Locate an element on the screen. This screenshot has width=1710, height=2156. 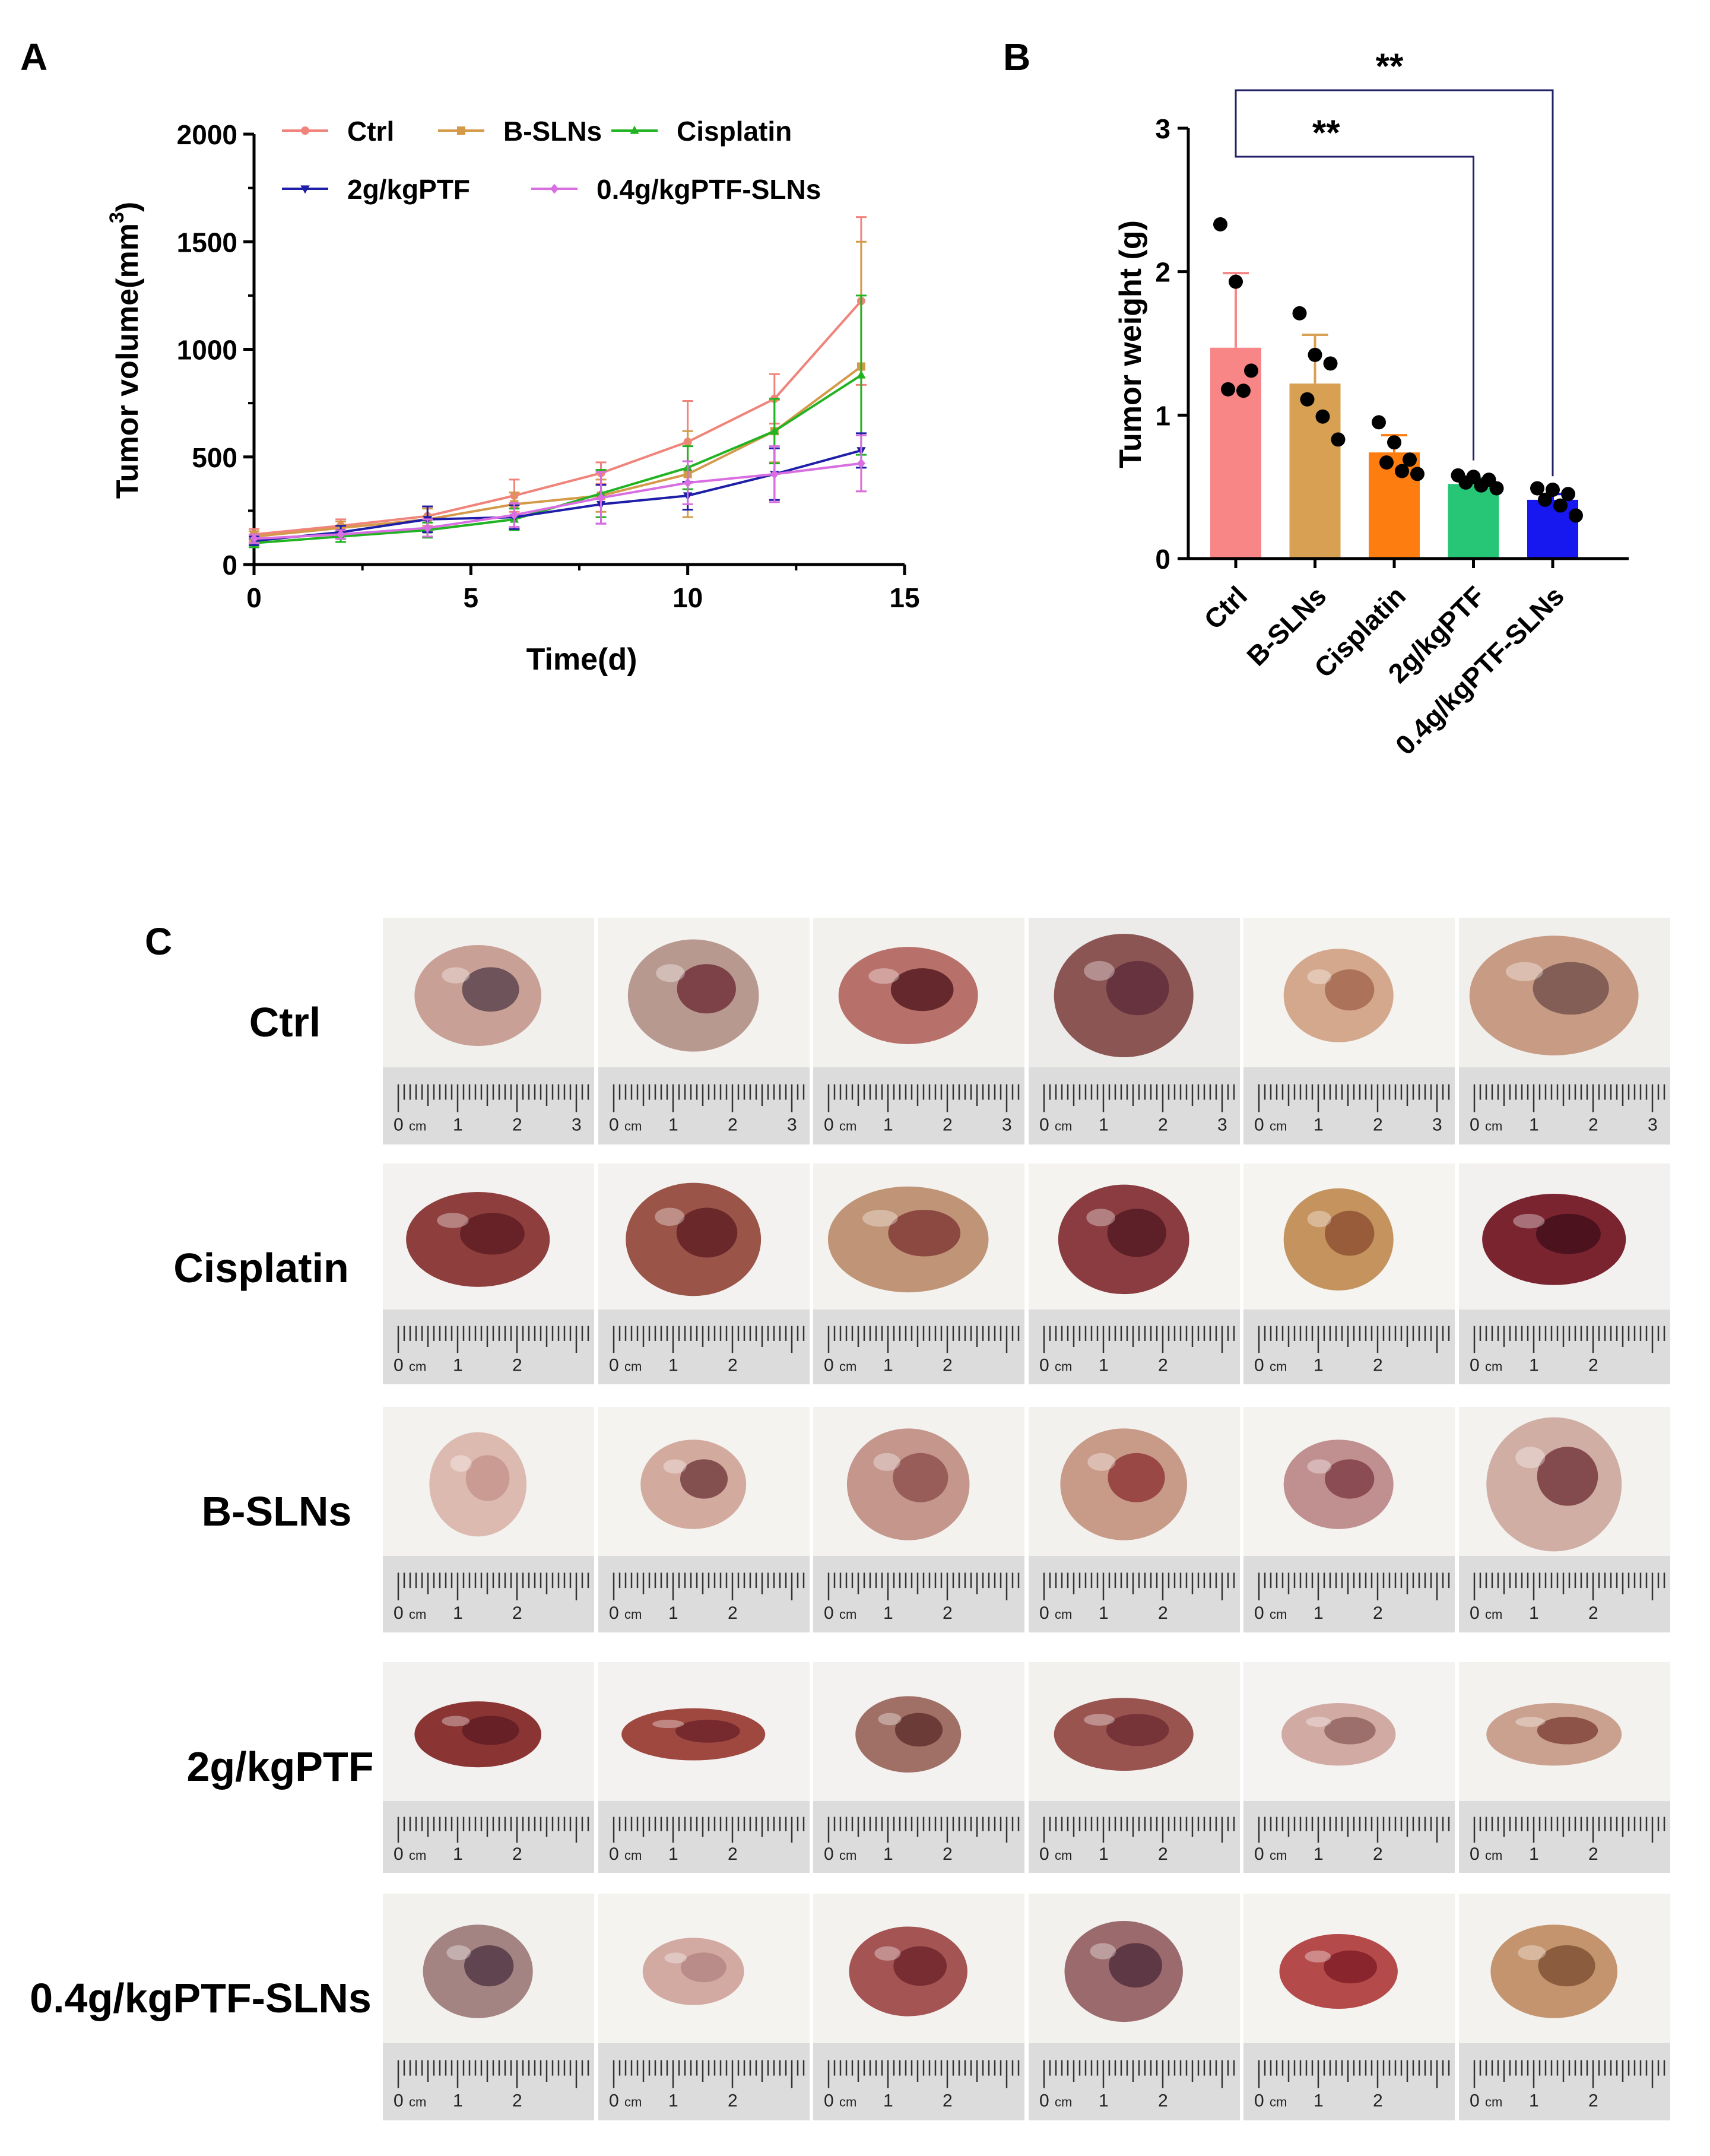
chart-a-legend-entry: Cisplatin is located at coordinates (702, 131).